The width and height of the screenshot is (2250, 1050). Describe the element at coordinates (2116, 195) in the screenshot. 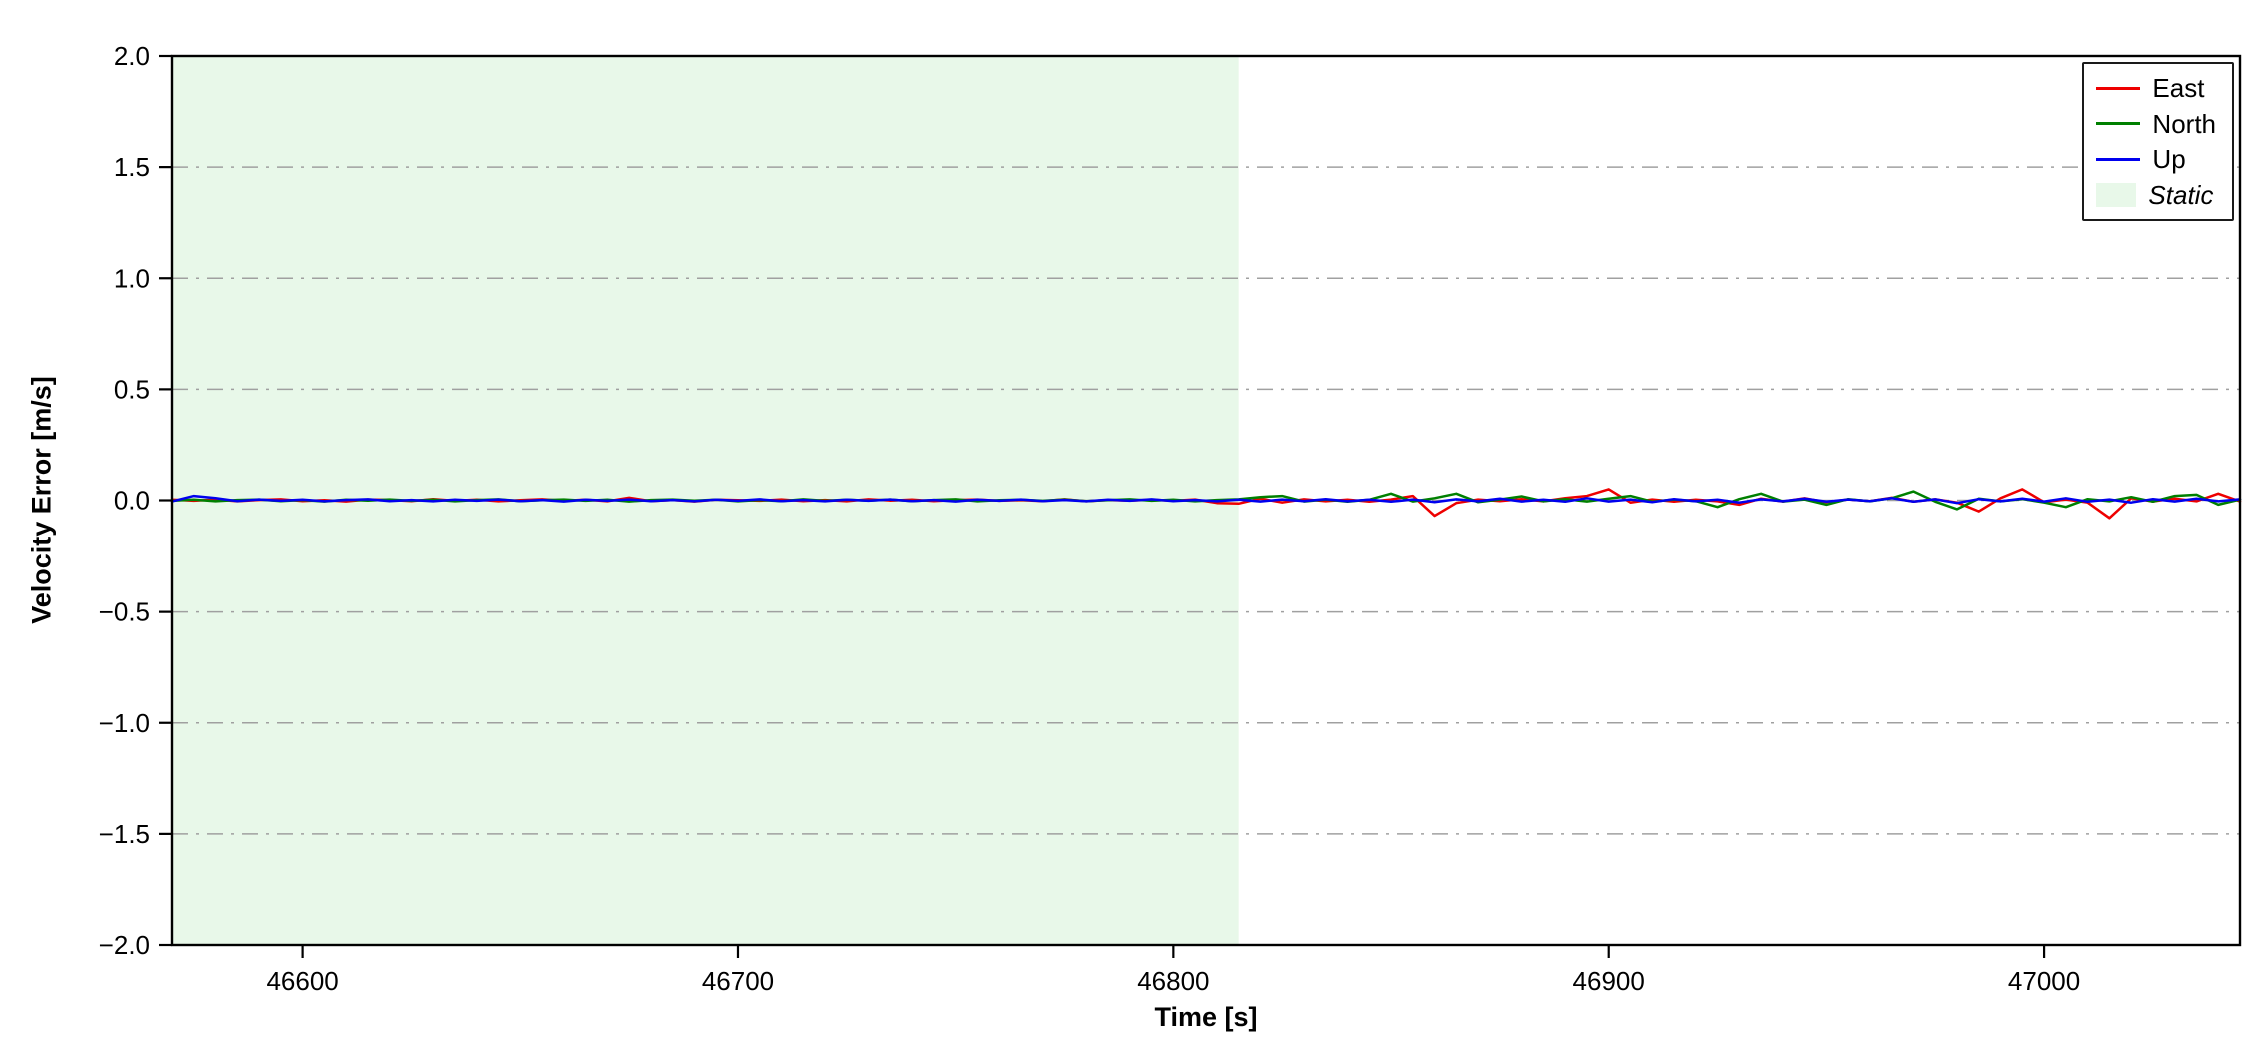

I see `static-patch-swatch` at that location.